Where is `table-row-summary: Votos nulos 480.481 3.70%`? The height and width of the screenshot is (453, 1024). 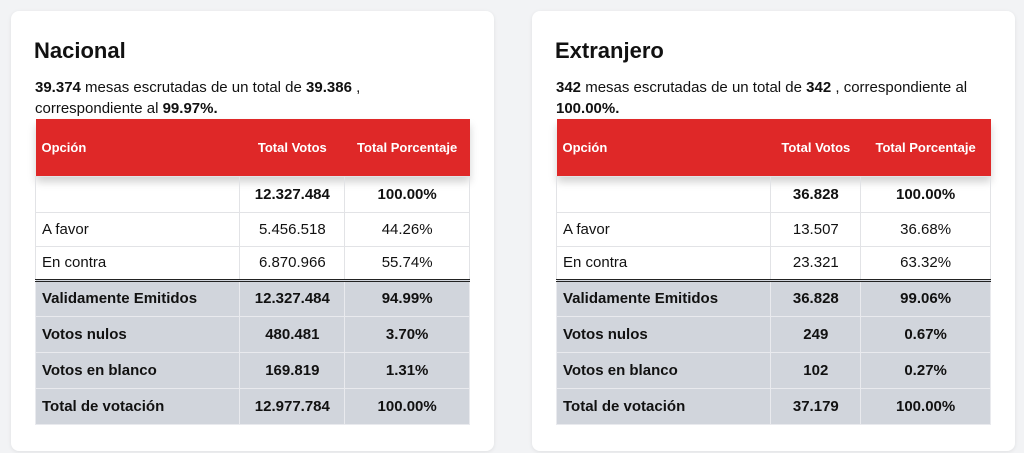
table-row-summary: Votos nulos 480.481 3.70% is located at coordinates (252, 334).